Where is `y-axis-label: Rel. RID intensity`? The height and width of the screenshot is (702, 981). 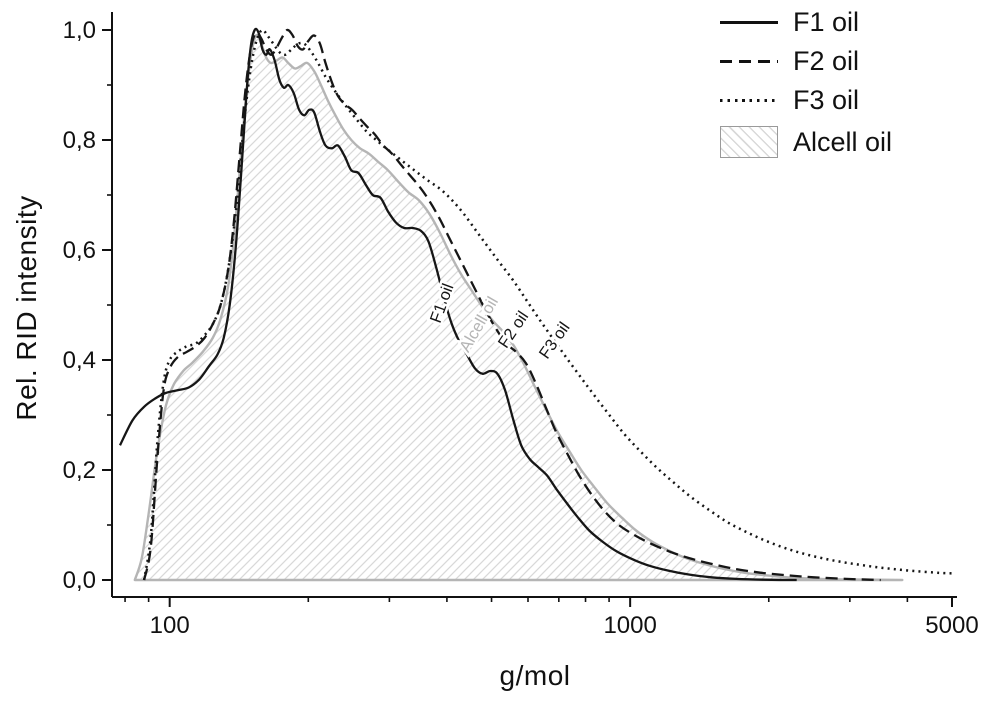 y-axis-label: Rel. RID intensity is located at coordinates (26, 308).